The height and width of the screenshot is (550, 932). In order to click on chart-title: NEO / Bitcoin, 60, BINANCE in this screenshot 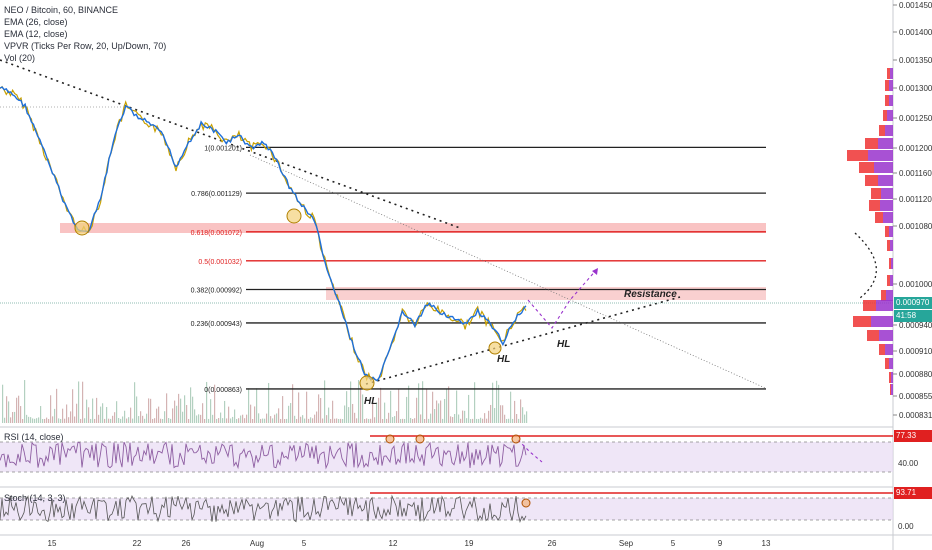, I will do `click(61, 10)`.